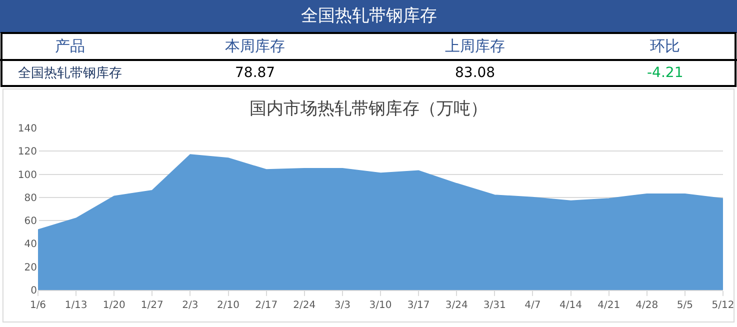 This screenshot has width=737, height=327. Describe the element at coordinates (665, 73) in the screenshot. I see `text: -4.21` at that location.